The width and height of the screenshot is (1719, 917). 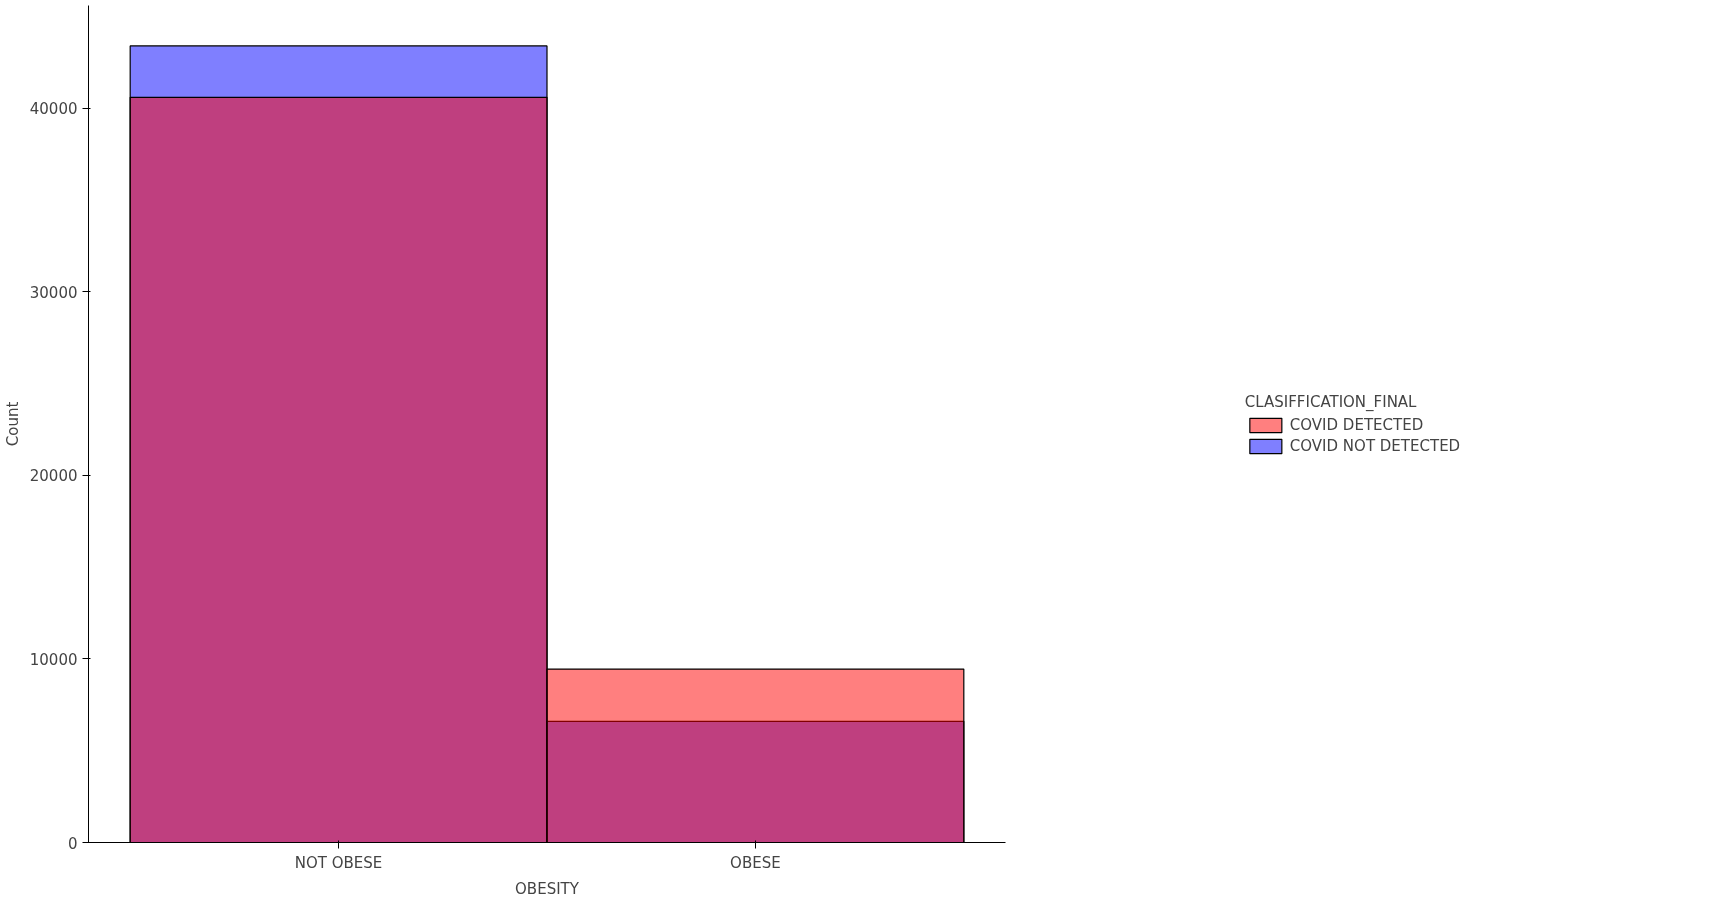 I want to click on x-axis-title: OBESITY, so click(x=547, y=888).